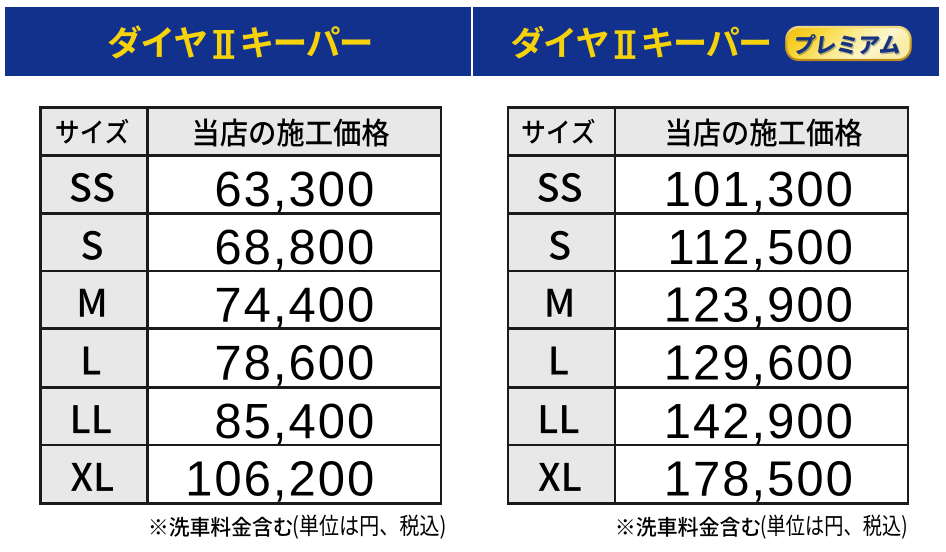  What do you see at coordinates (295, 190) in the screenshot?
I see `svg-text: 63,300` at bounding box center [295, 190].